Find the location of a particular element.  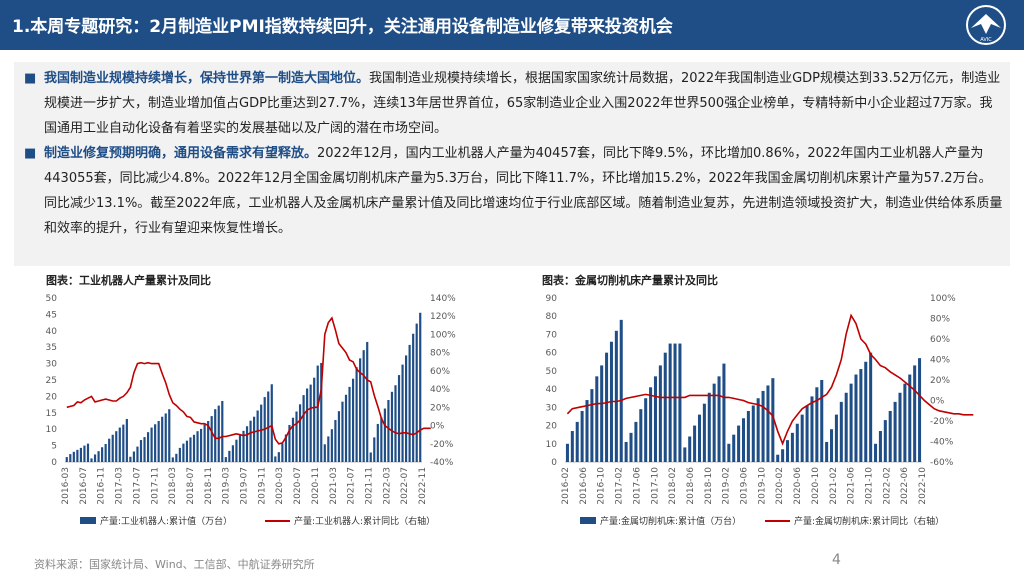

logo-text: AVIC is located at coordinates (986, 40).